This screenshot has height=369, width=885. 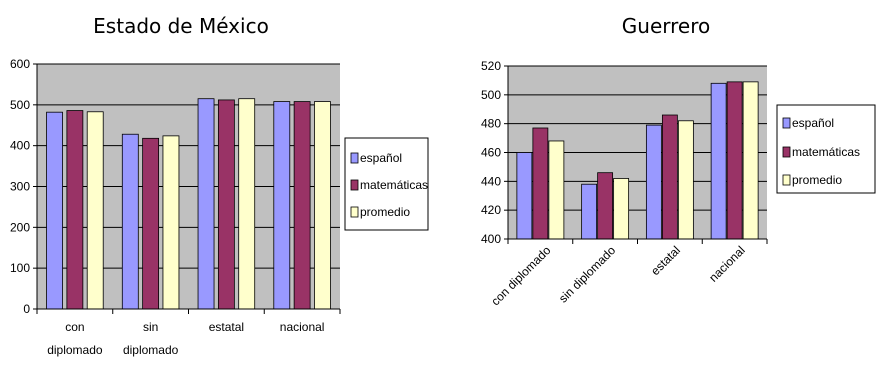 What do you see at coordinates (491, 124) in the screenshot?
I see `y-tick-label: 480` at bounding box center [491, 124].